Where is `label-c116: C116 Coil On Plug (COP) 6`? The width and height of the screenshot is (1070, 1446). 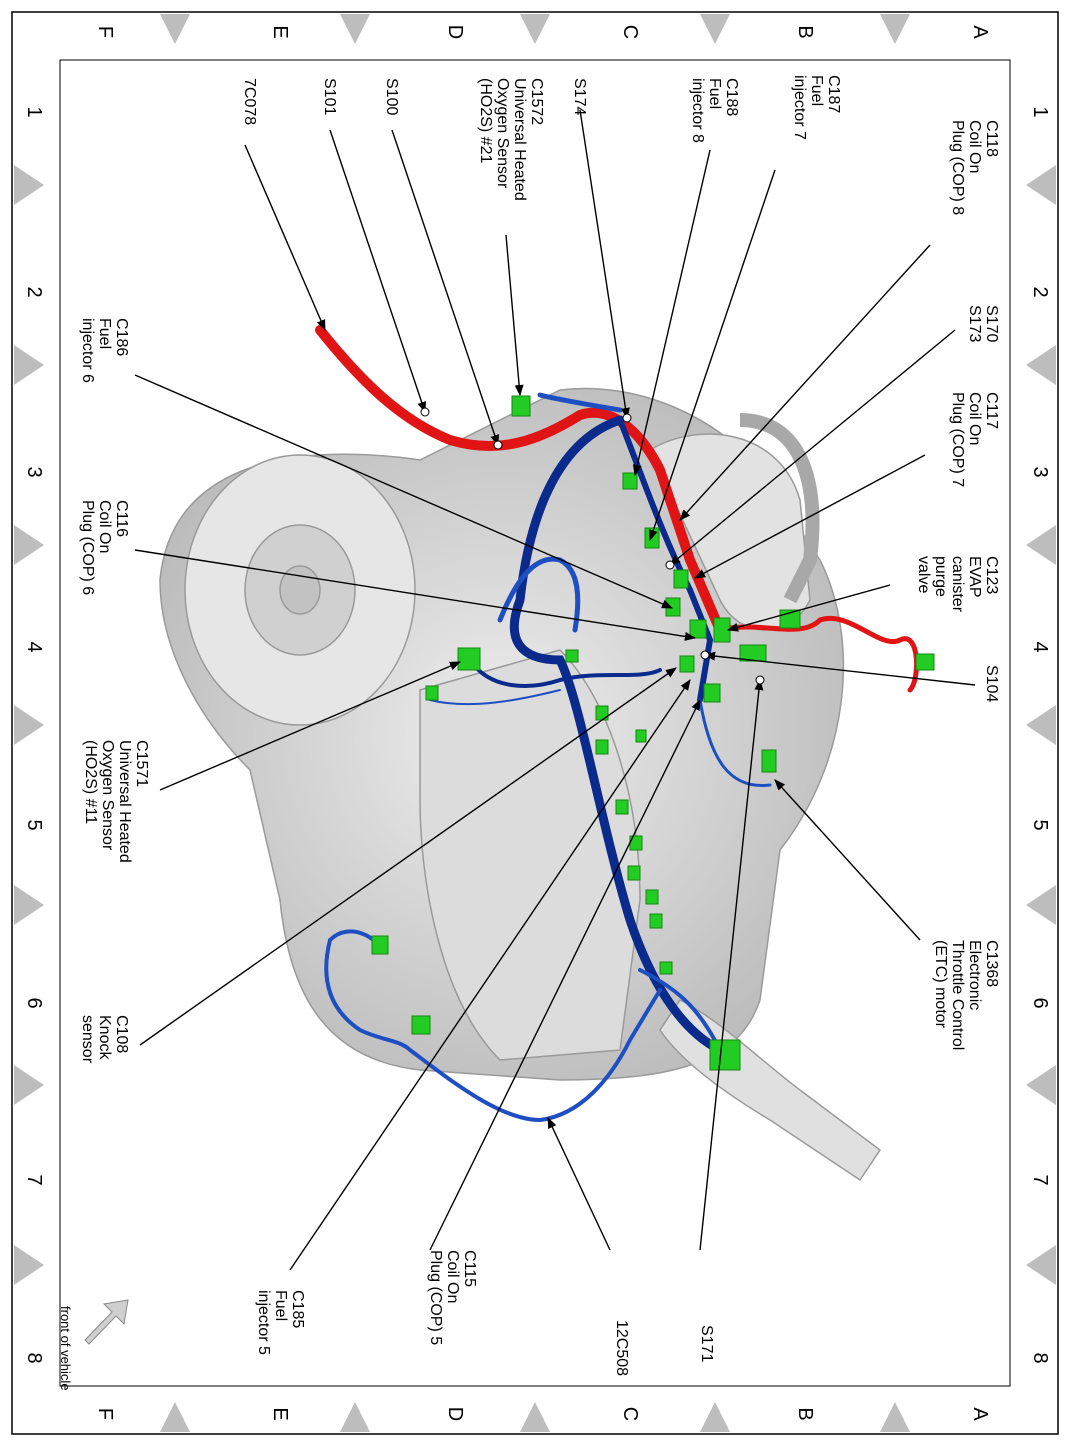 label-c116: C116 Coil On Plug (COP) 6 is located at coordinates (104, 548).